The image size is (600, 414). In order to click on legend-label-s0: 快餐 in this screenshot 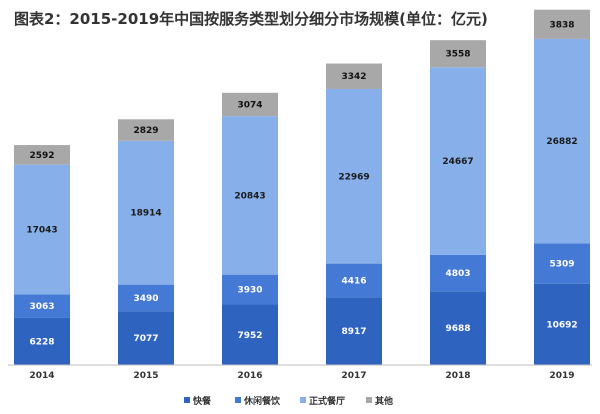, I will do `click(202, 401)`.